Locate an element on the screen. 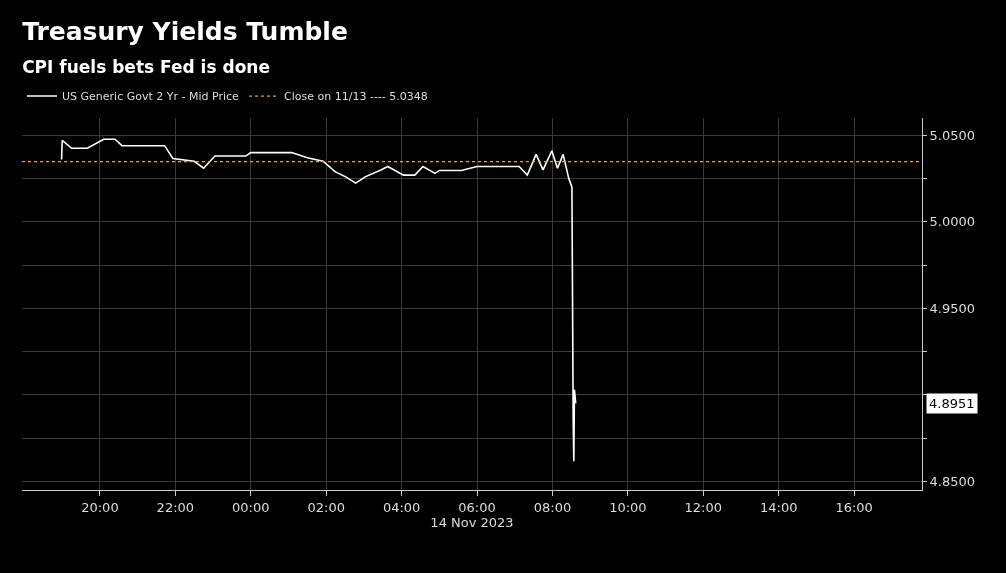  text: 4.8951 is located at coordinates (952, 403).